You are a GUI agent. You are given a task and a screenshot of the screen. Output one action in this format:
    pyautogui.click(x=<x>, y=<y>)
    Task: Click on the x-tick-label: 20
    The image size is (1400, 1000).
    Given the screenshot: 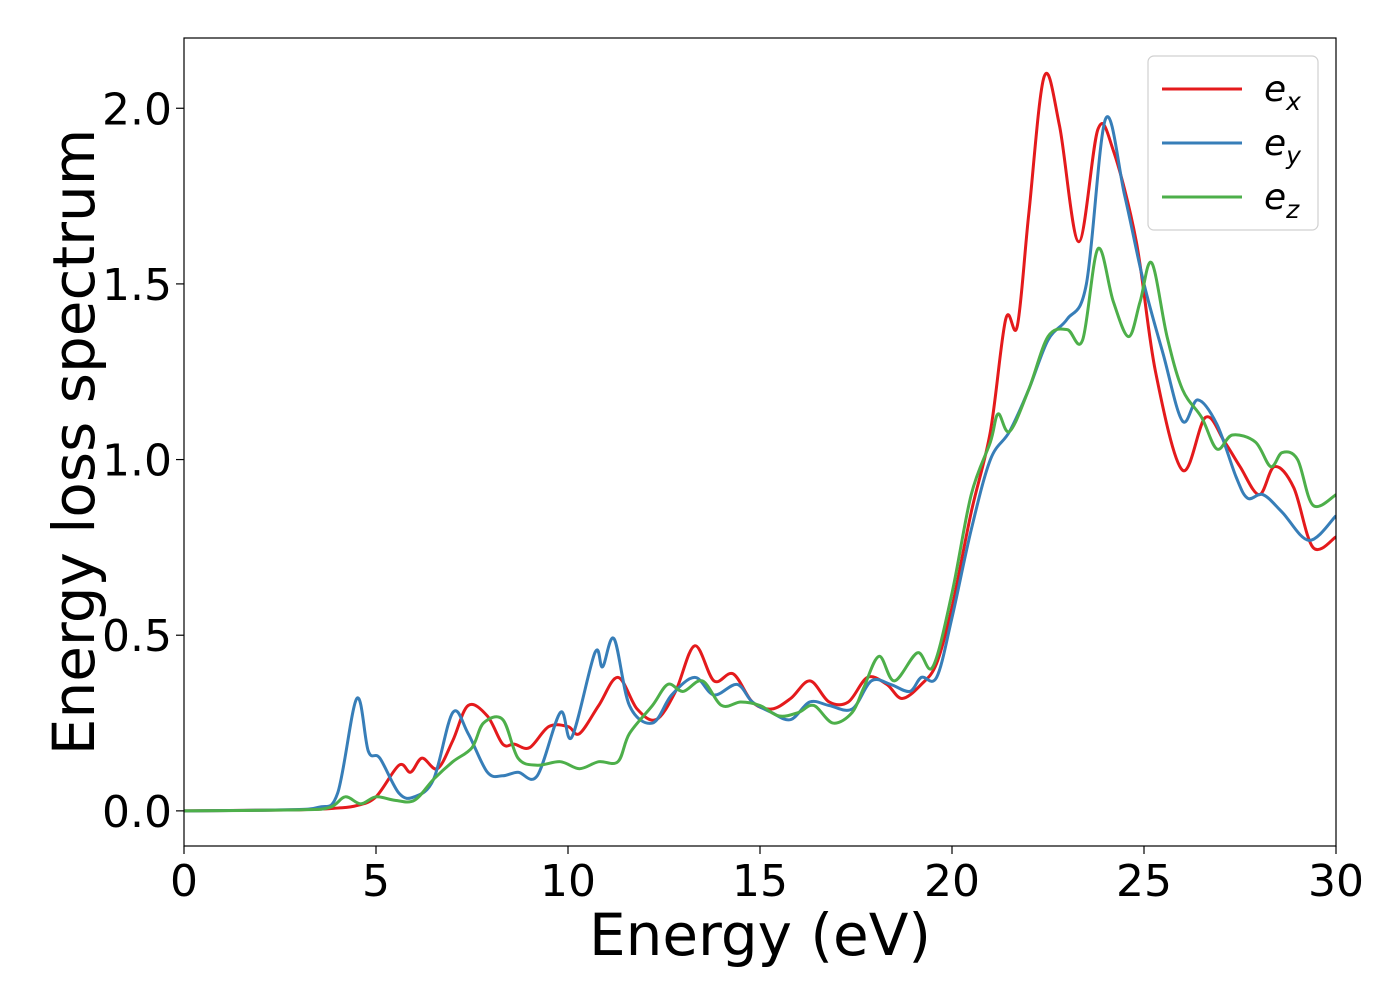 What is the action you would take?
    pyautogui.click(x=952, y=881)
    